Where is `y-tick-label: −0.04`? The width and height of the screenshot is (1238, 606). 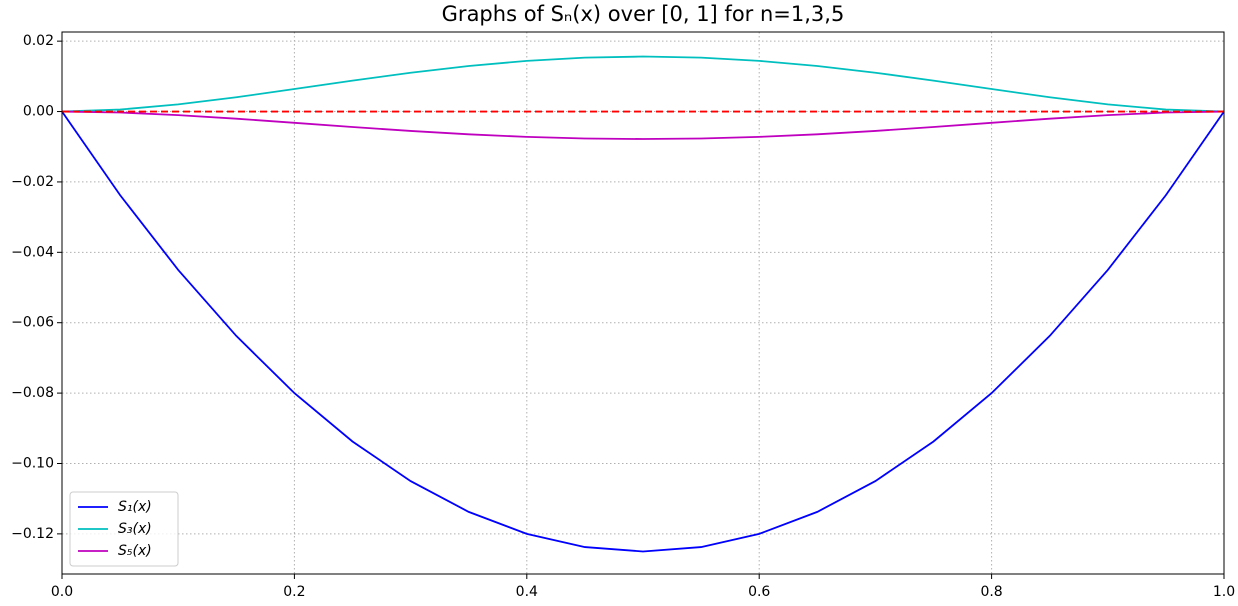
y-tick-label: −0.04 is located at coordinates (32, 252).